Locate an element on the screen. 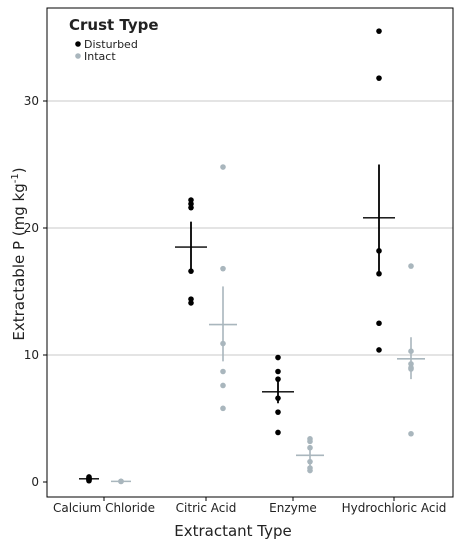  y-tick-label: 10 is located at coordinates (31, 355).